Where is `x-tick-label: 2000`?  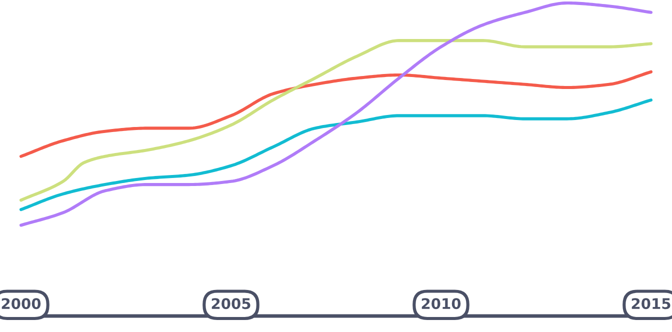 x-tick-label: 2000 is located at coordinates (21, 304).